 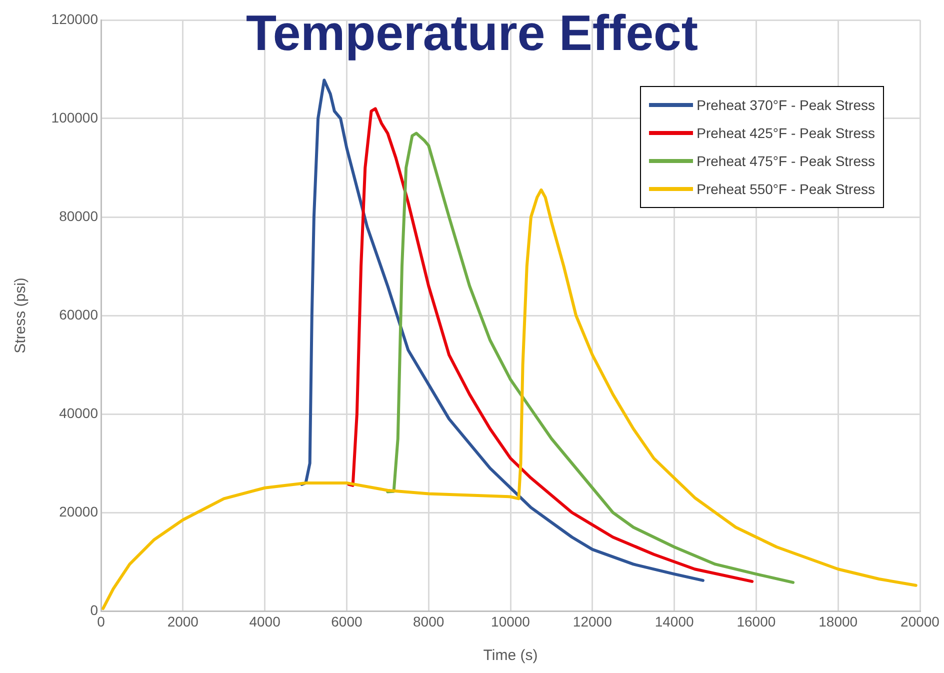 What do you see at coordinates (74, 18) in the screenshot?
I see `y-tick-label: 120000` at bounding box center [74, 18].